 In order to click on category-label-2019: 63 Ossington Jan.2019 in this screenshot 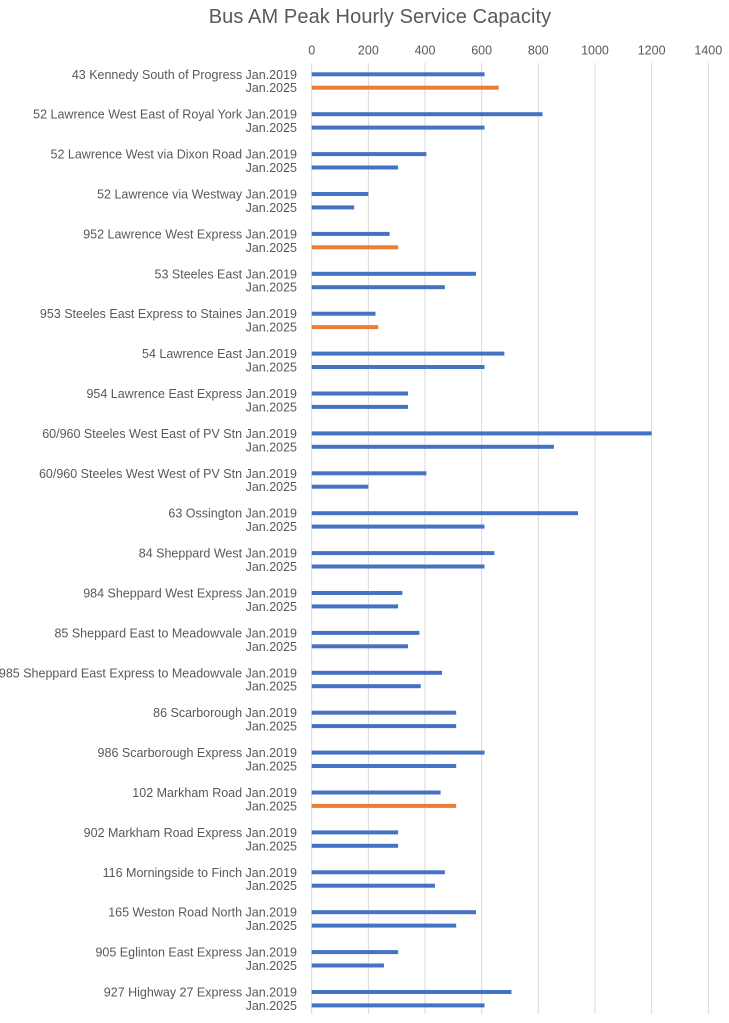, I will do `click(232, 514)`.